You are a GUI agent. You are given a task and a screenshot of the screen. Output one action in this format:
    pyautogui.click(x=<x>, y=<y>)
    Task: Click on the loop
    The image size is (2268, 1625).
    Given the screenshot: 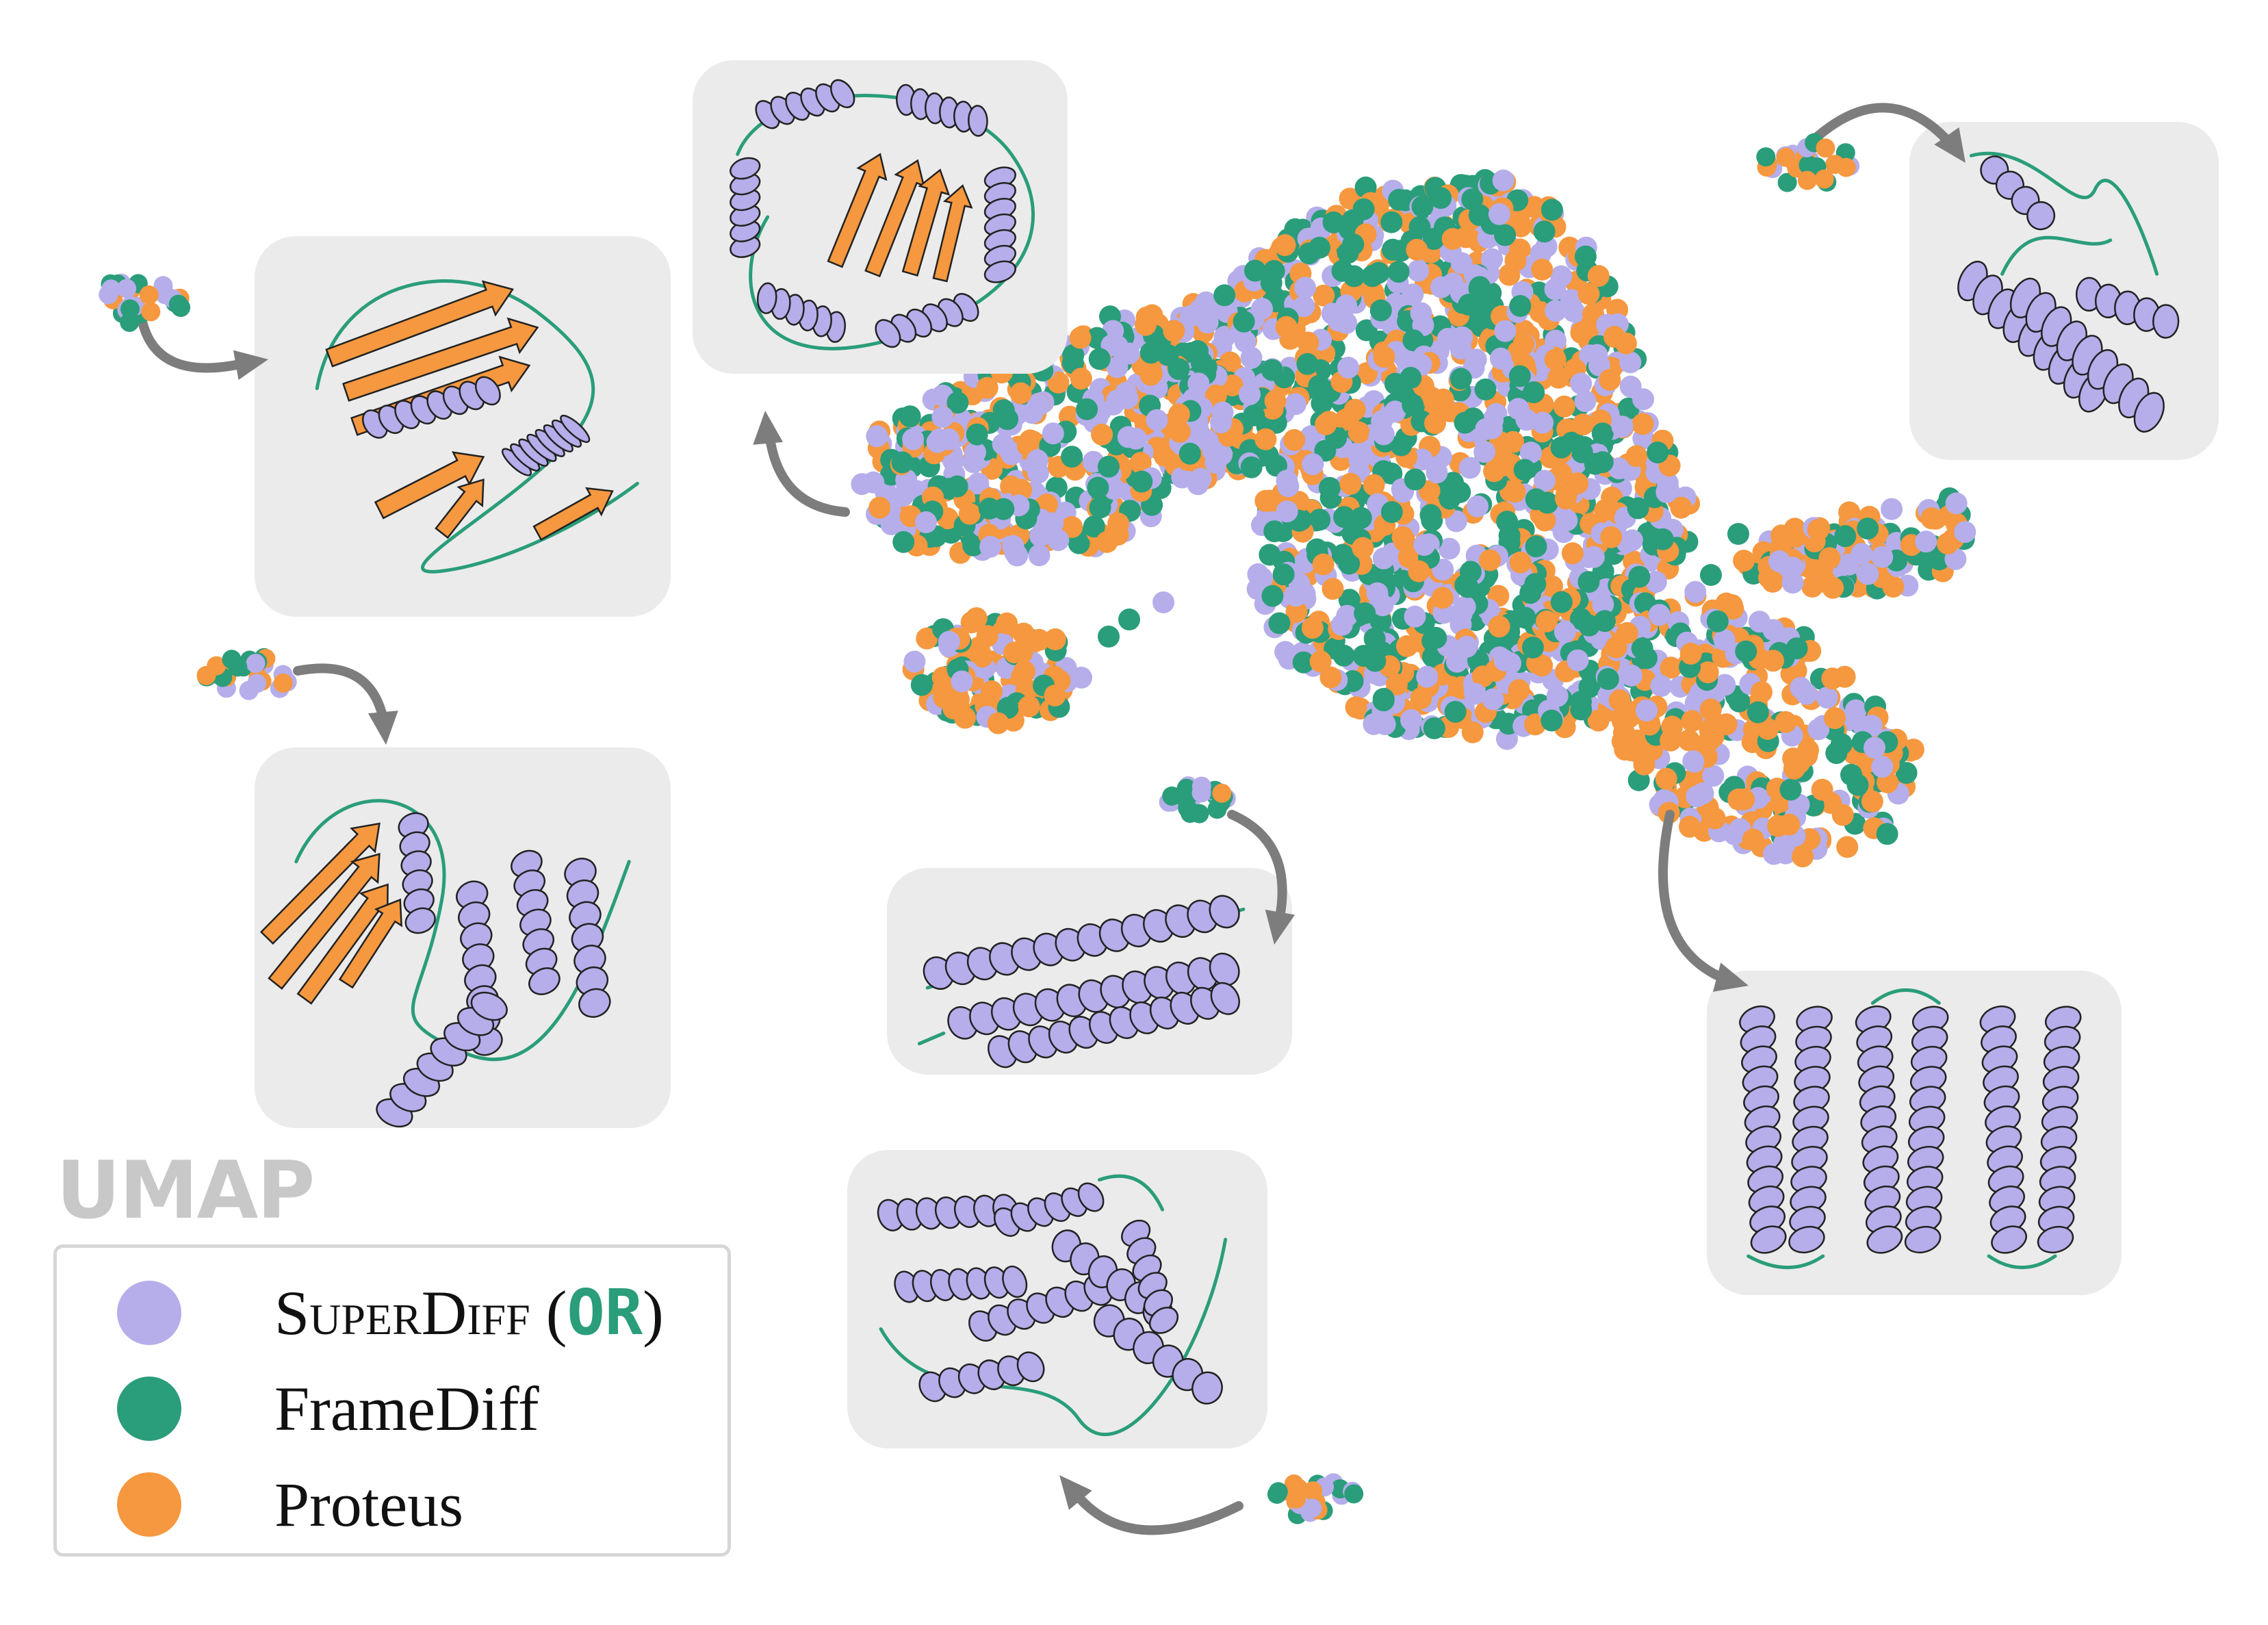 What is the action you would take?
    pyautogui.click(x=885, y=222)
    